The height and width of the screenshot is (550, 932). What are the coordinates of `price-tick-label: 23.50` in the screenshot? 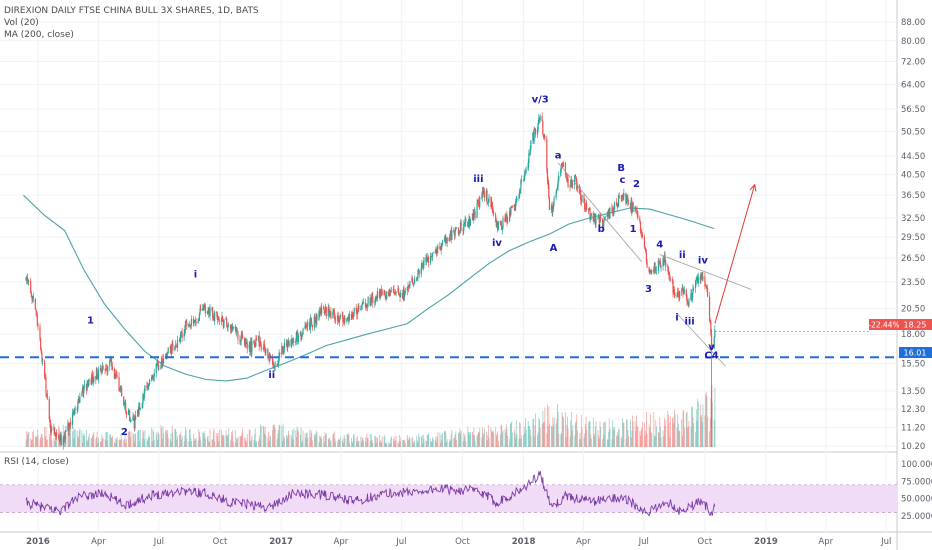 It's located at (913, 283).